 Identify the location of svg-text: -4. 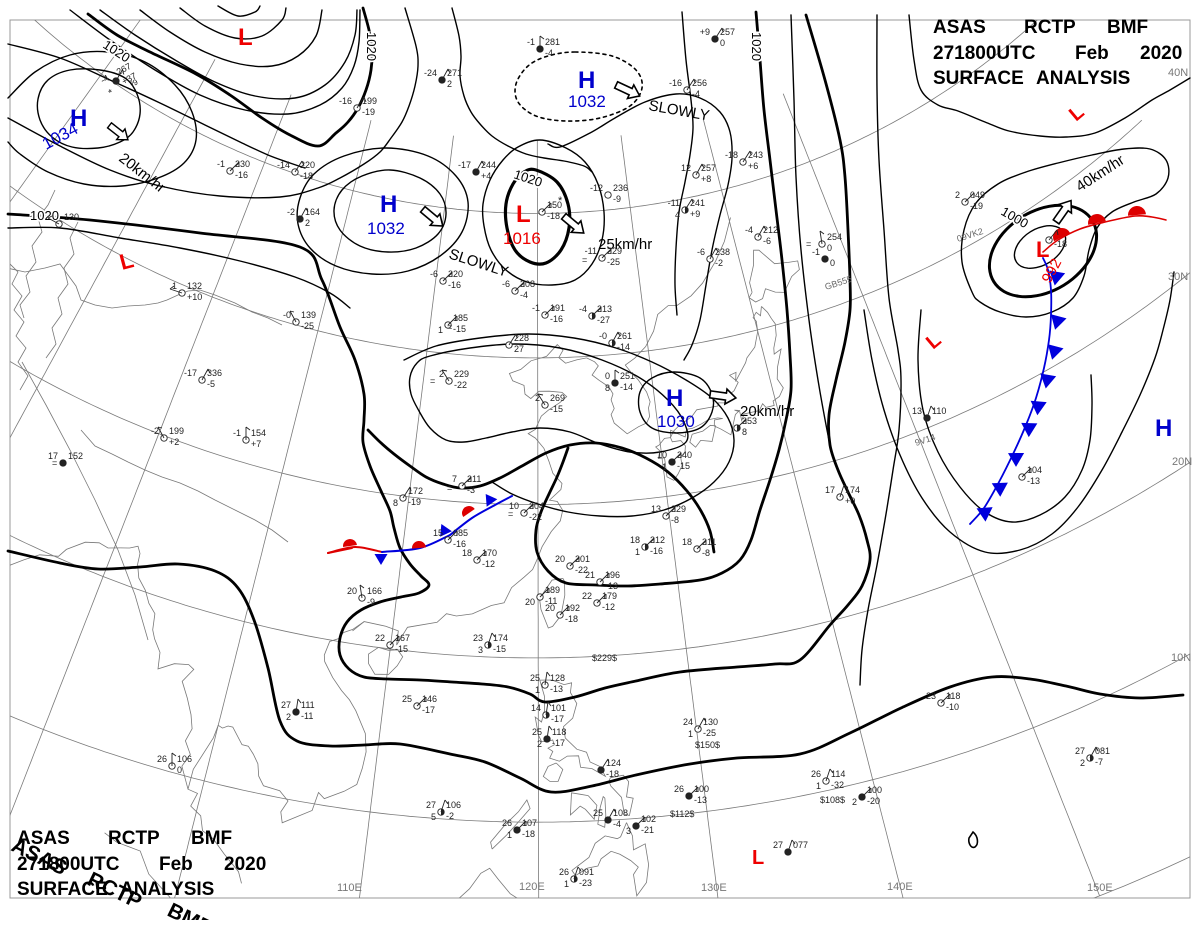
(696, 94).